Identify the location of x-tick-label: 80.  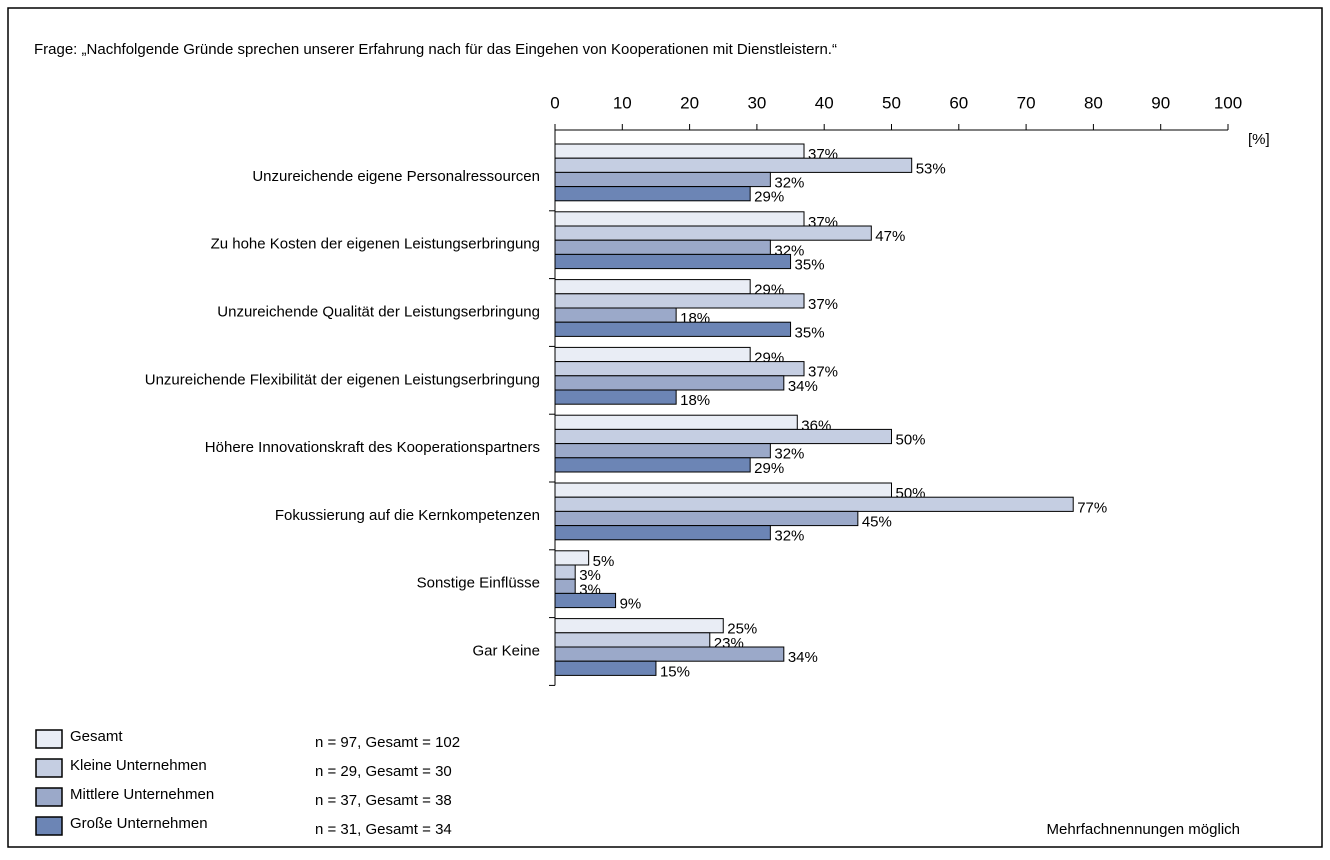
(1093, 102).